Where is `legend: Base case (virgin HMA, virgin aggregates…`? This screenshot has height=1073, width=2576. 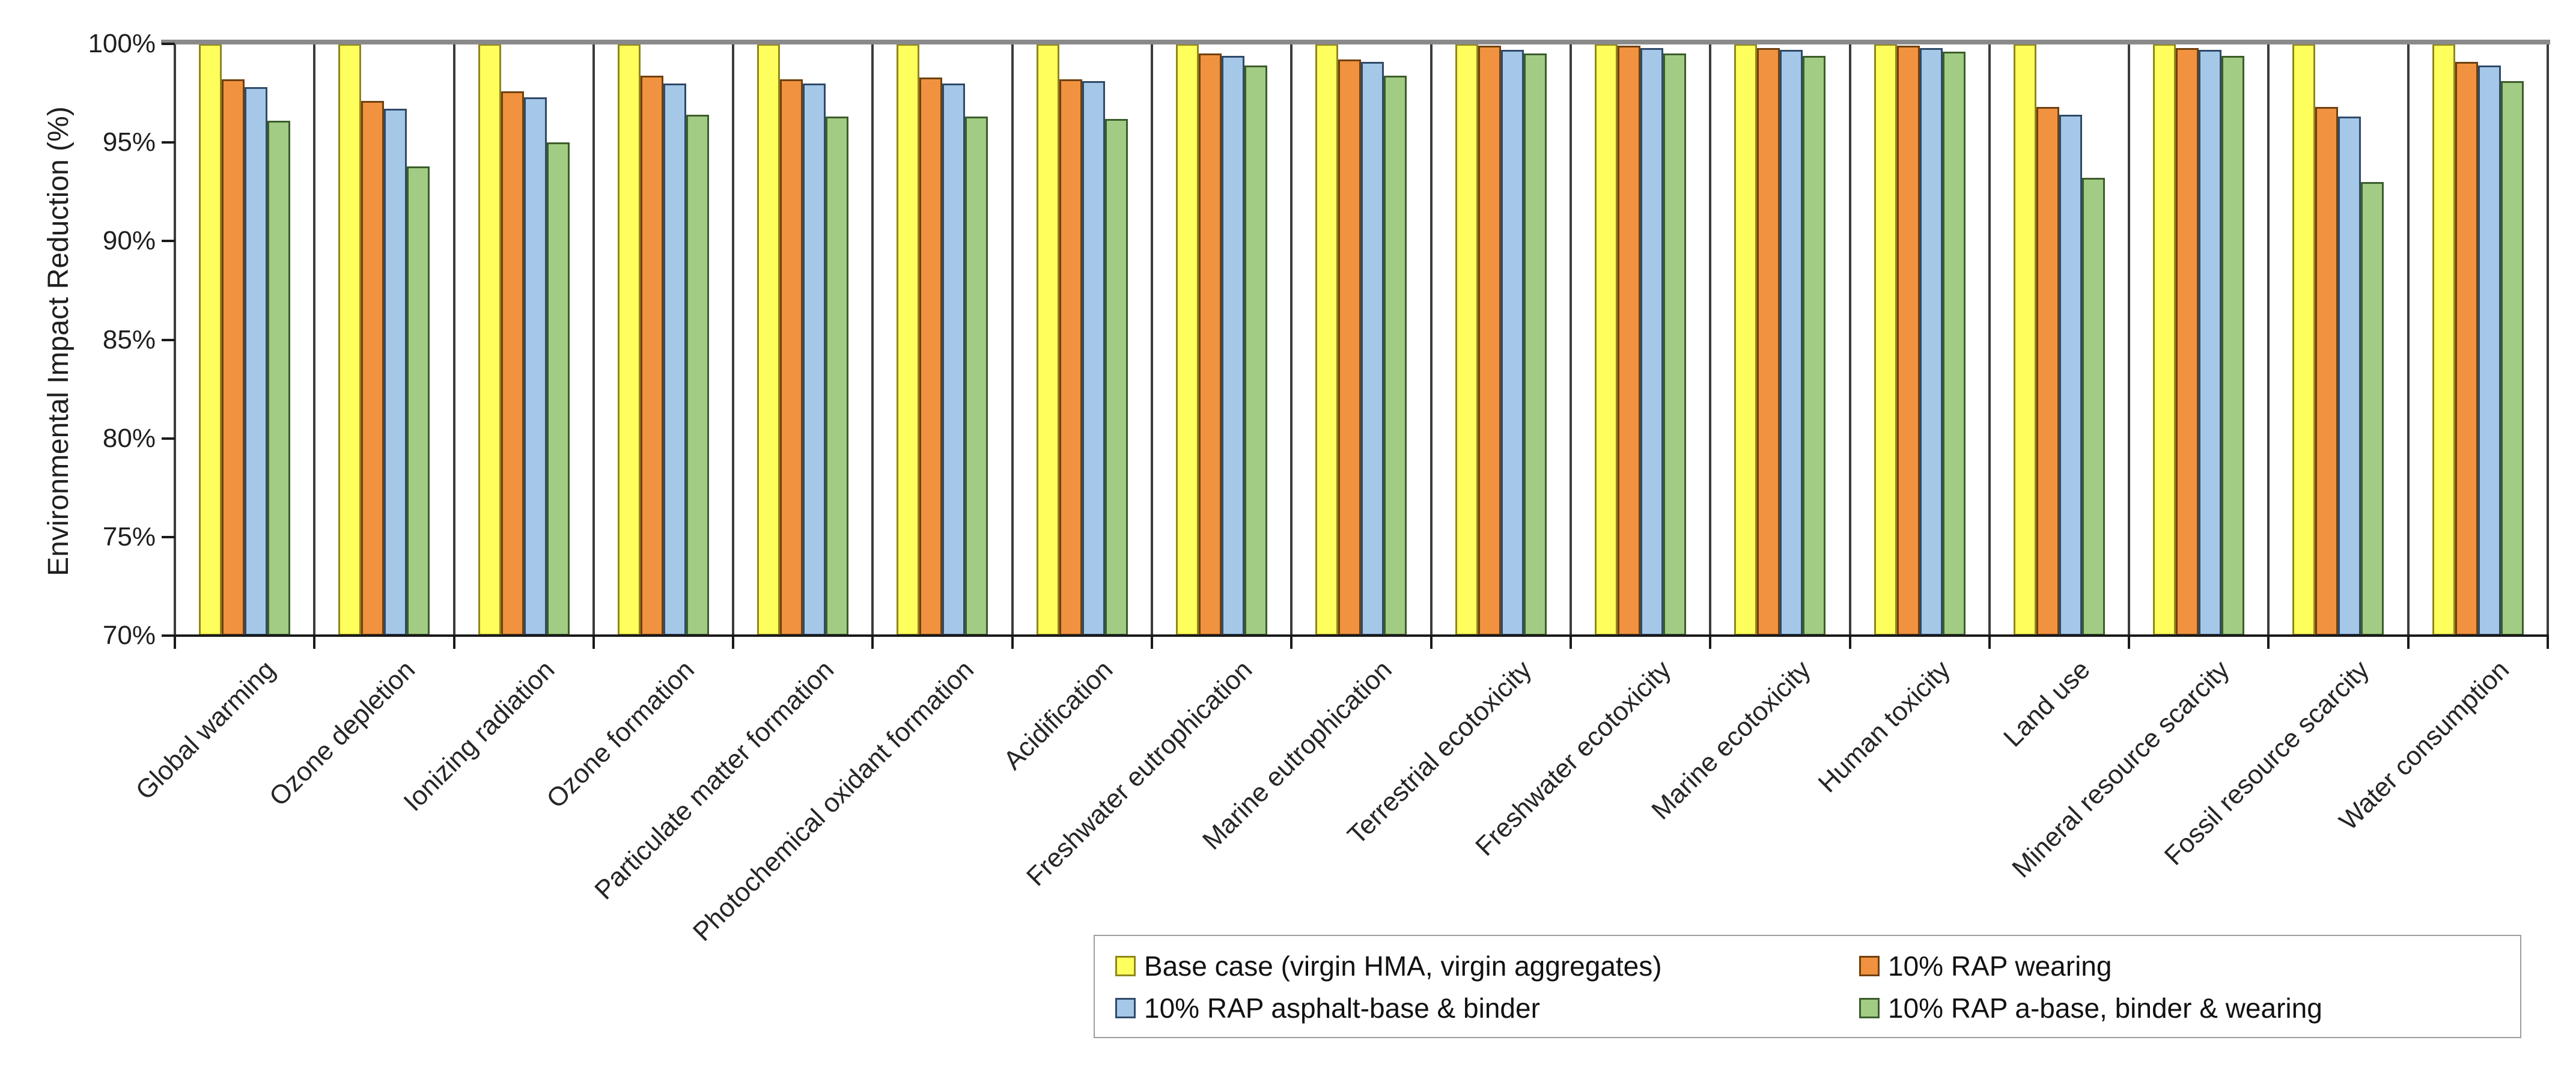 legend: Base case (virgin HMA, virgin aggregates… is located at coordinates (1807, 986).